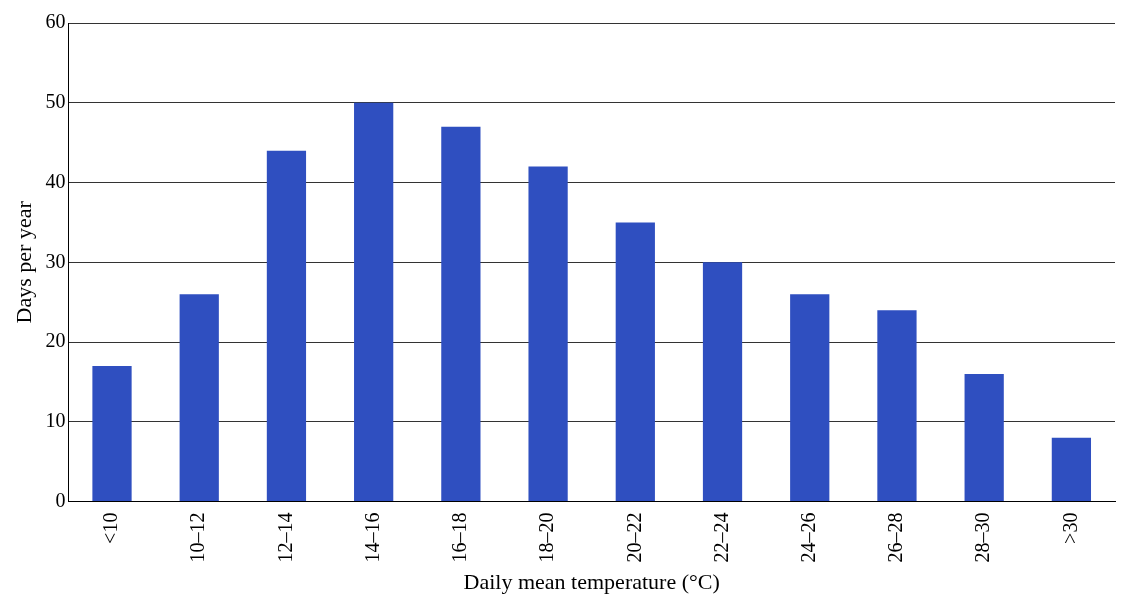  What do you see at coordinates (55, 101) in the screenshot?
I see `y-tick-label: 50` at bounding box center [55, 101].